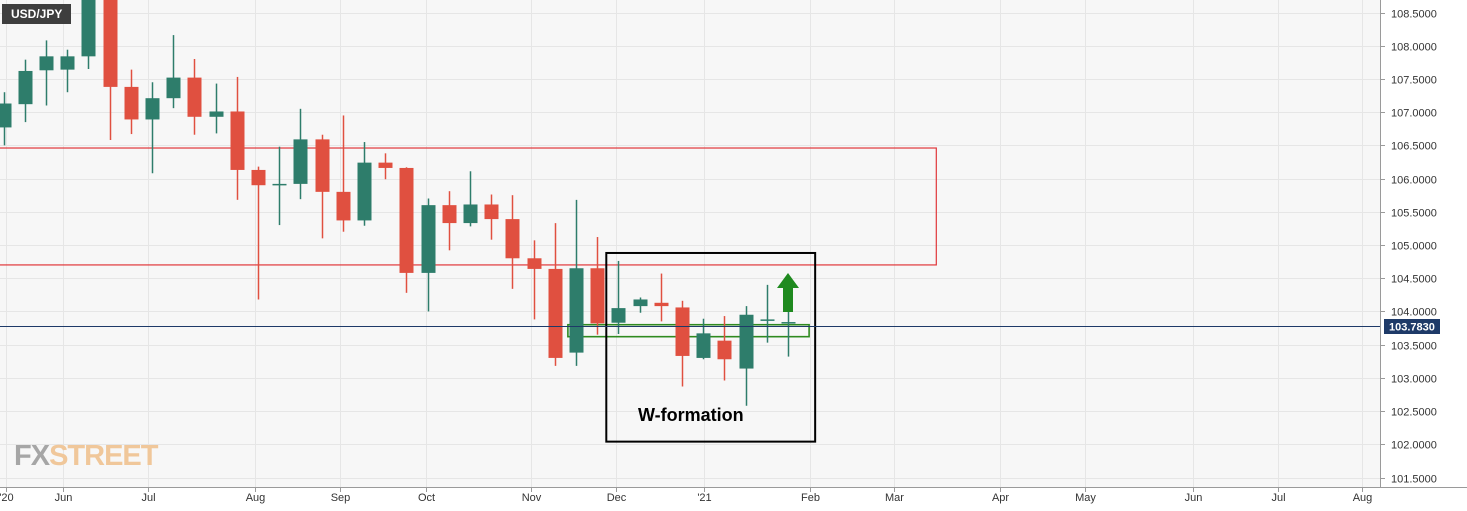  I want to click on logo-street: STREET, so click(104, 456).